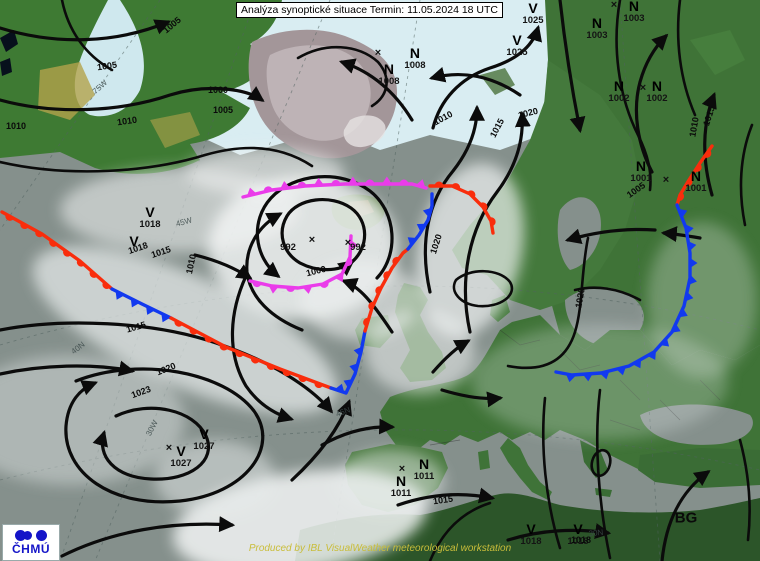 The image size is (760, 561). Describe the element at coordinates (334, 190) in the screenshot. I see `front-occluded-main` at that location.